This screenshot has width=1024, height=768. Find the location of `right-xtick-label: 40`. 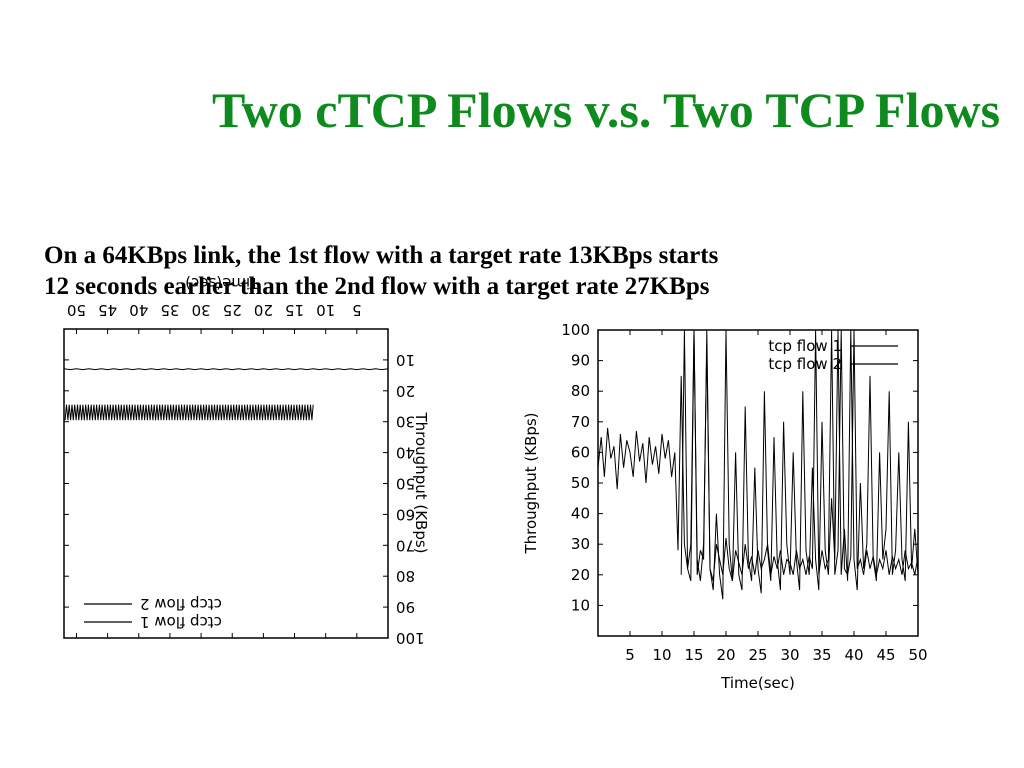

right-xtick-label: 40 is located at coordinates (853, 655).